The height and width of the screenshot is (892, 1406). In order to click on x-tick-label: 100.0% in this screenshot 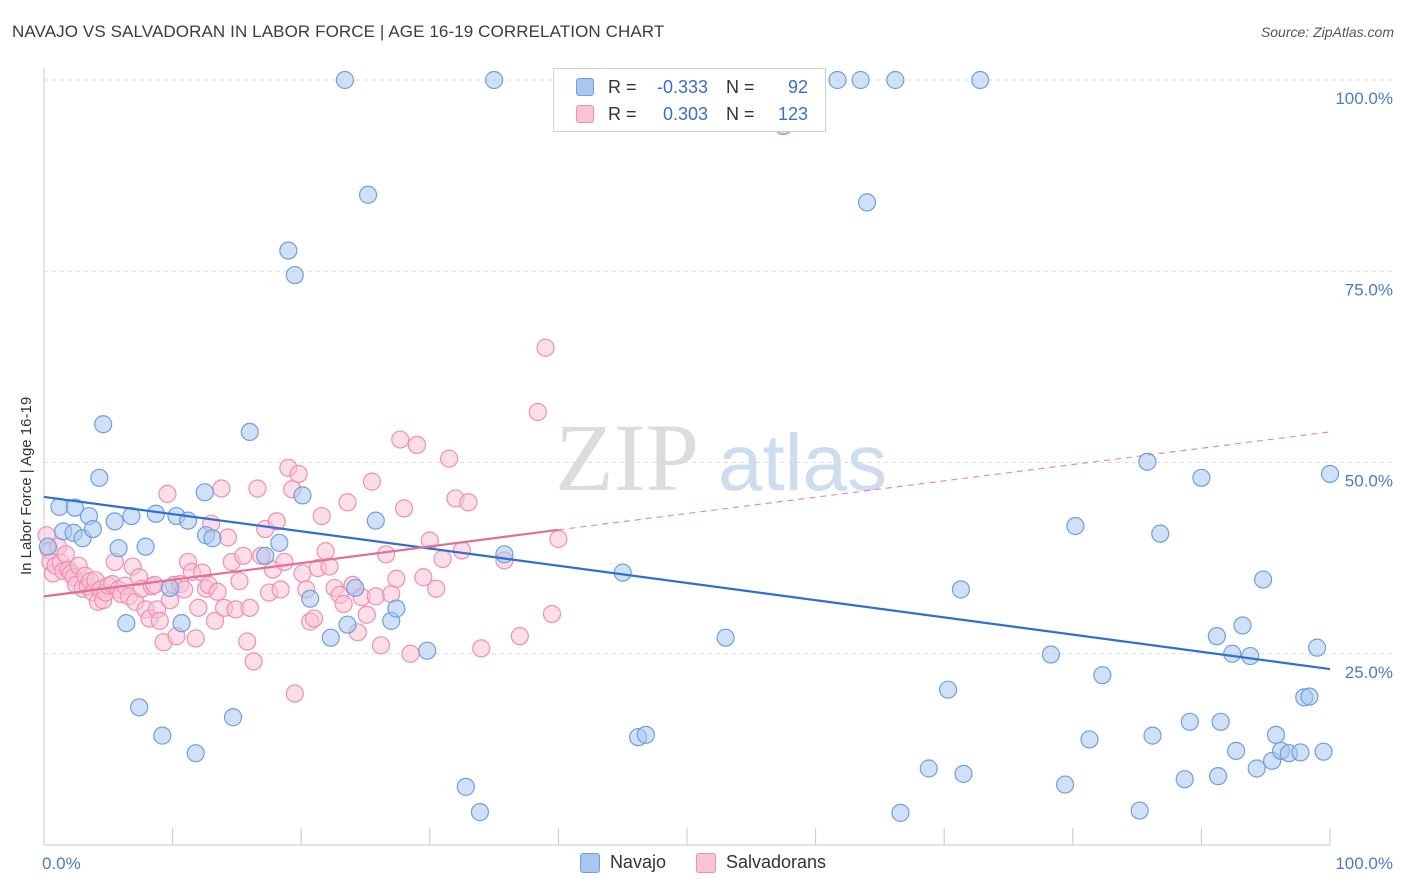, I will do `click(1364, 863)`.